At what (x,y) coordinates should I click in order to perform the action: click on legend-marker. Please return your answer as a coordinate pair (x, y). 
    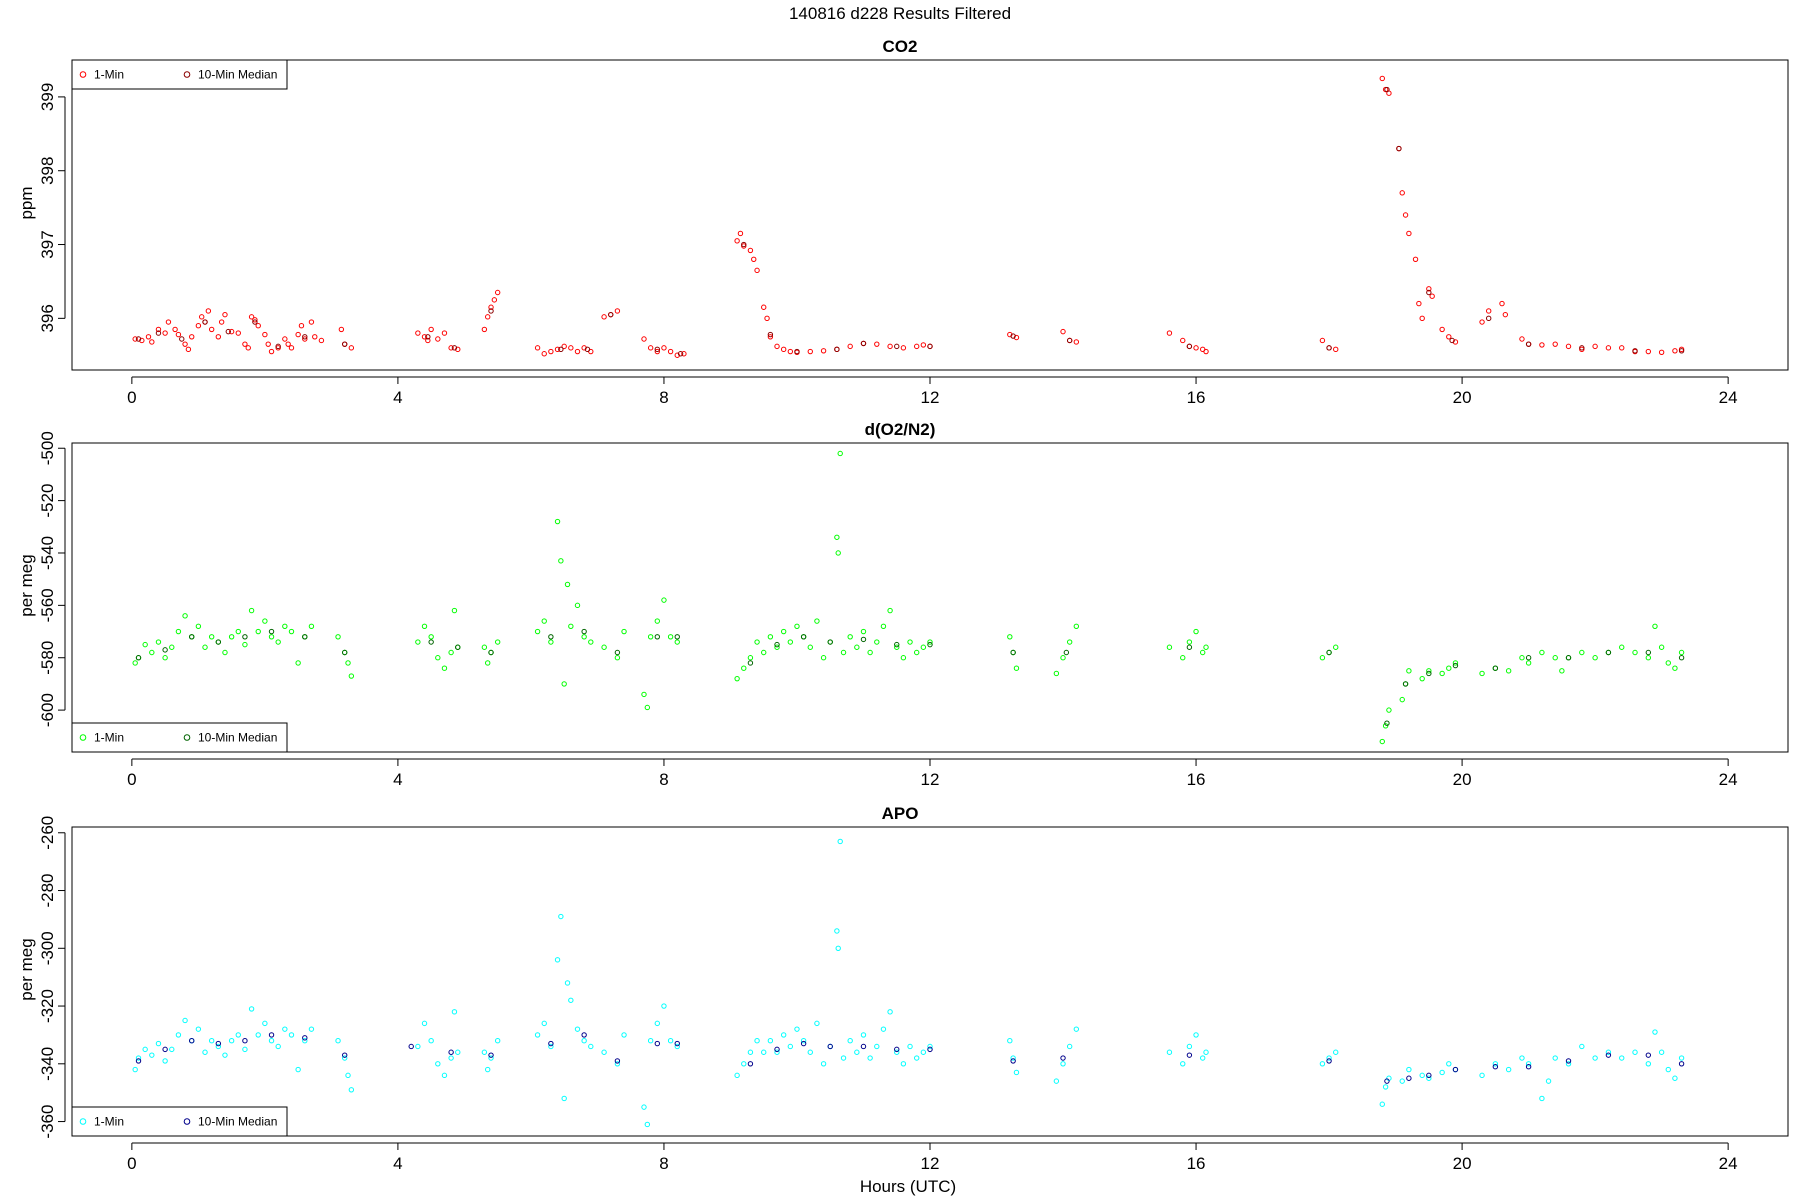
    Looking at the image, I should click on (83, 737).